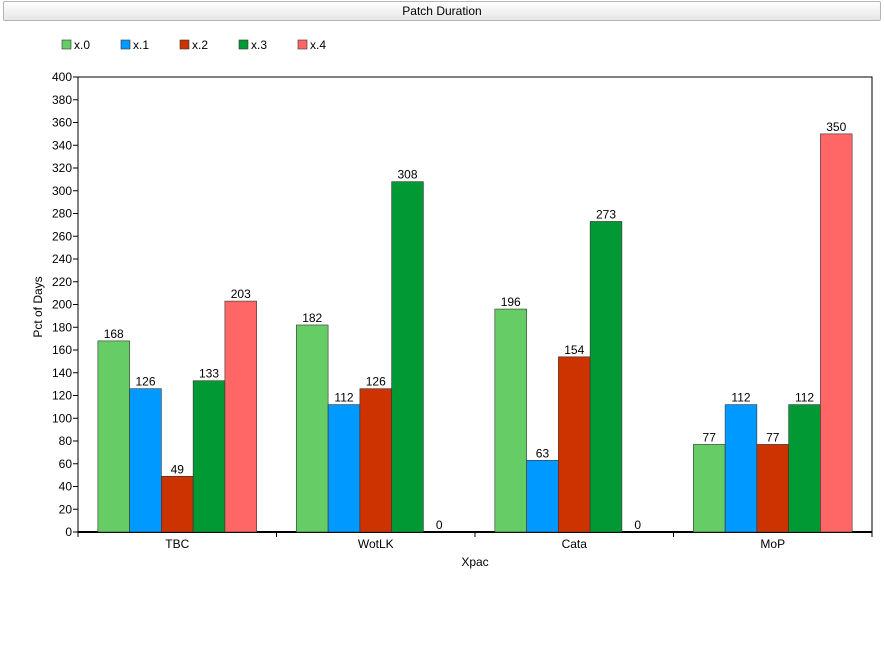 This screenshot has width=884, height=650. What do you see at coordinates (62, 373) in the screenshot?
I see `y-tick-label: 140` at bounding box center [62, 373].